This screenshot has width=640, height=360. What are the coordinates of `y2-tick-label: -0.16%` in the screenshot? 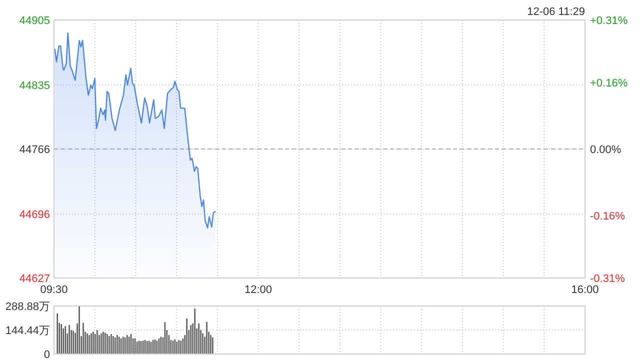 It's located at (608, 216).